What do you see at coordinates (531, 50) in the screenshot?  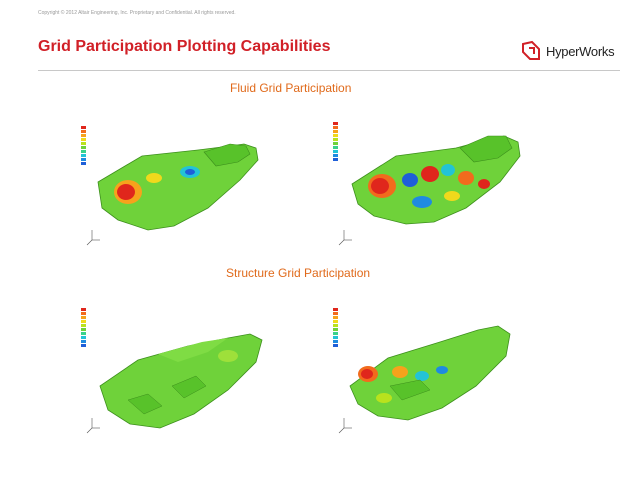 I see `hyperworks-logo-icon` at bounding box center [531, 50].